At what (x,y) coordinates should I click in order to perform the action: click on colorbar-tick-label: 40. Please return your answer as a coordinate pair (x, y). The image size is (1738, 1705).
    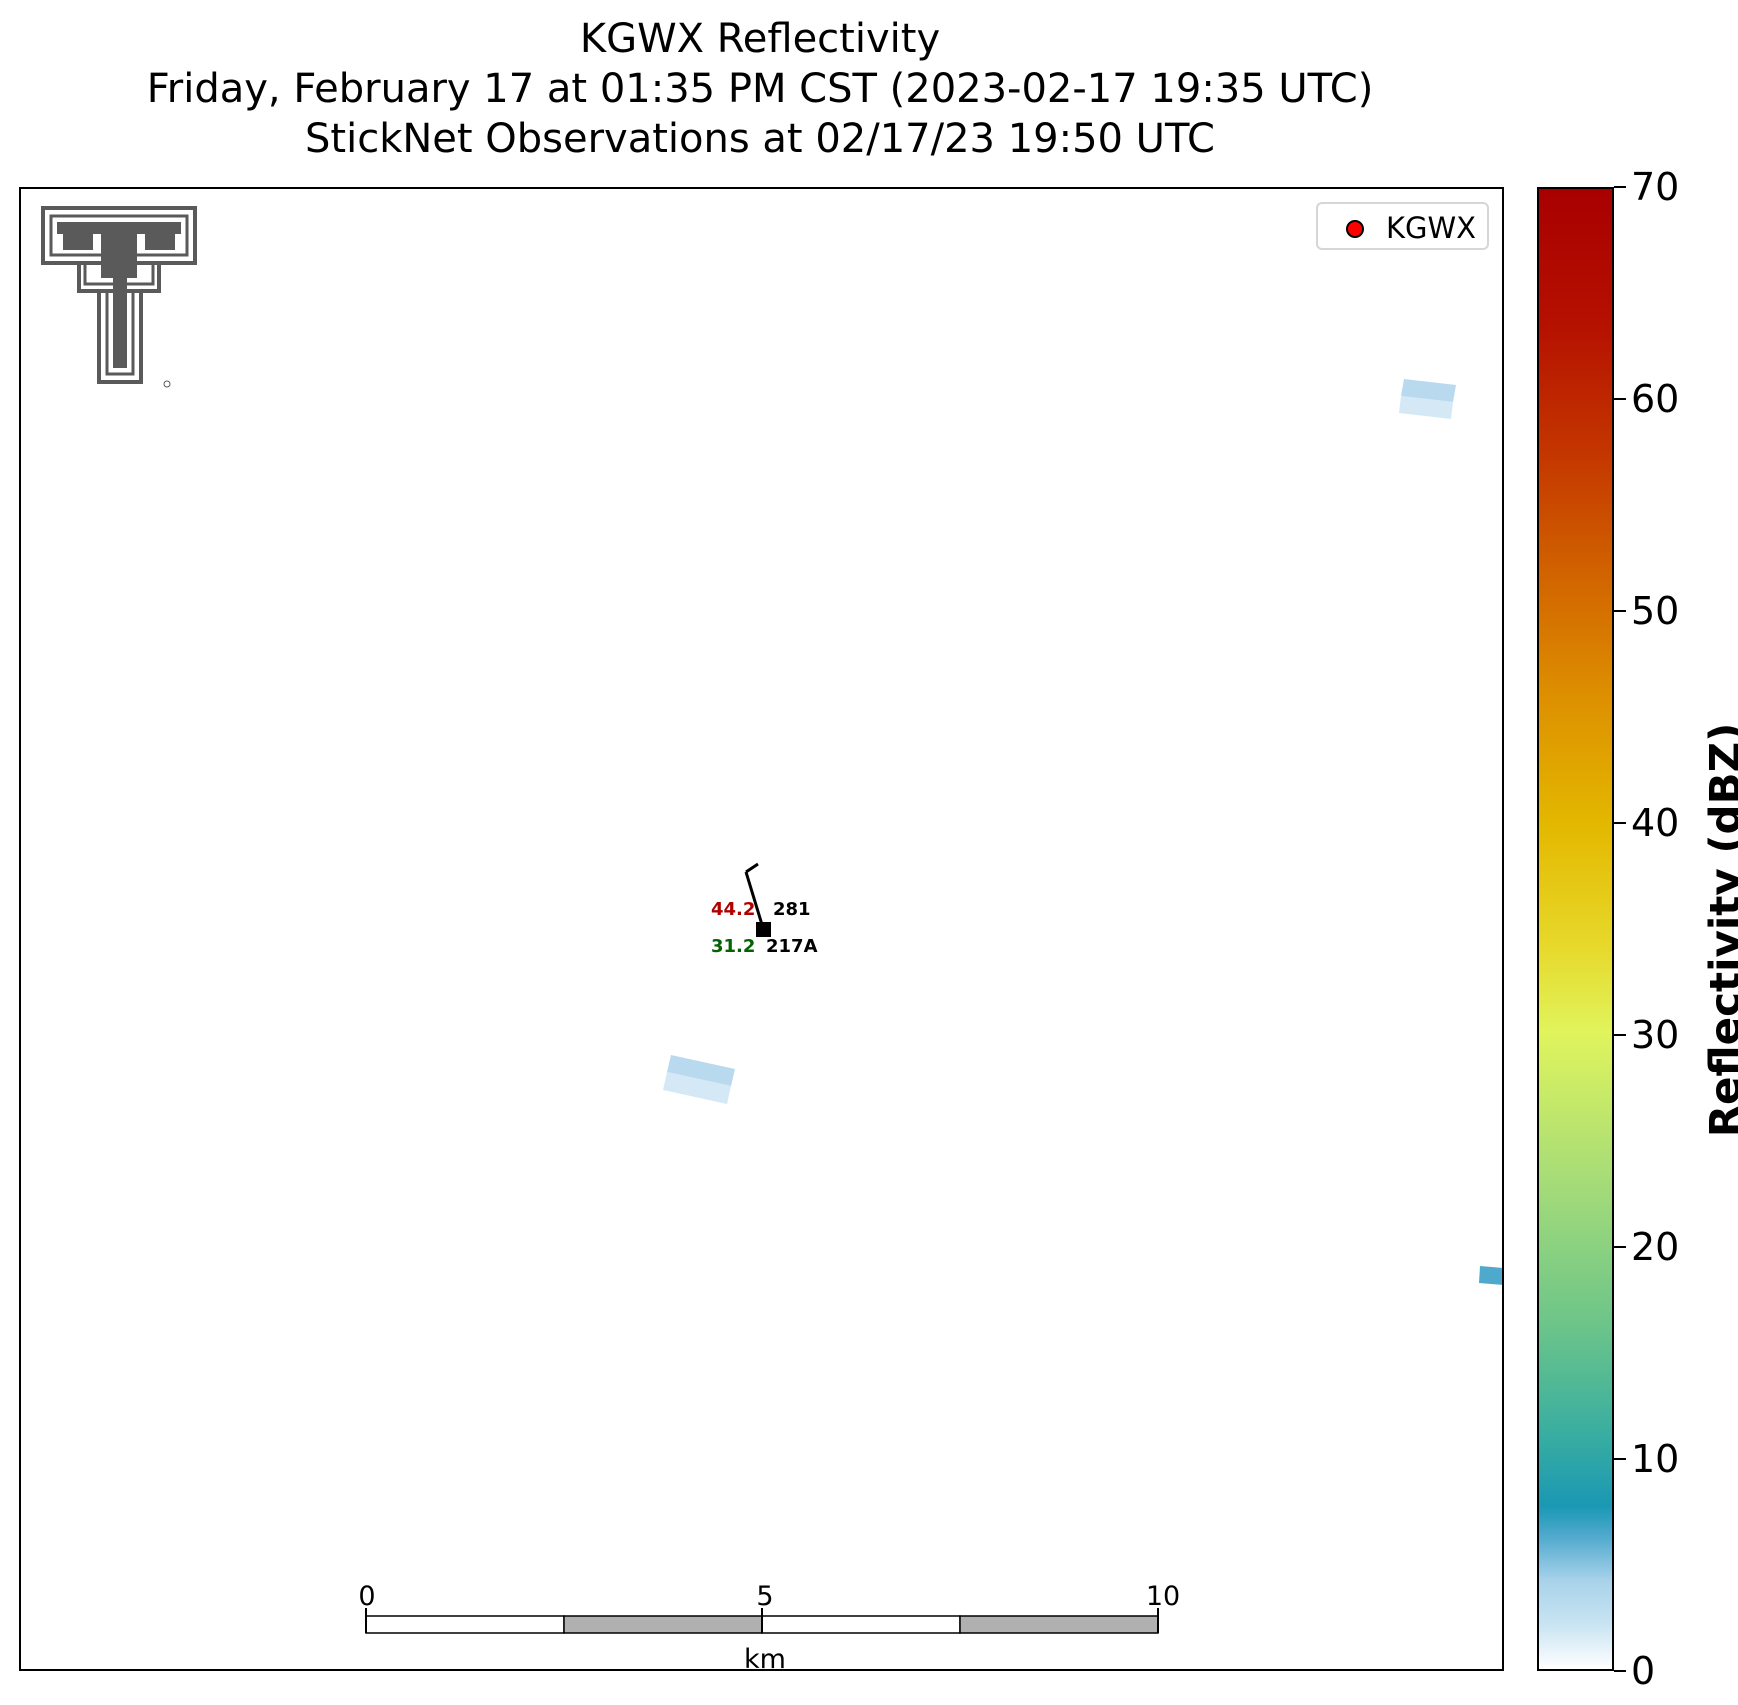
    Looking at the image, I should click on (1655, 823).